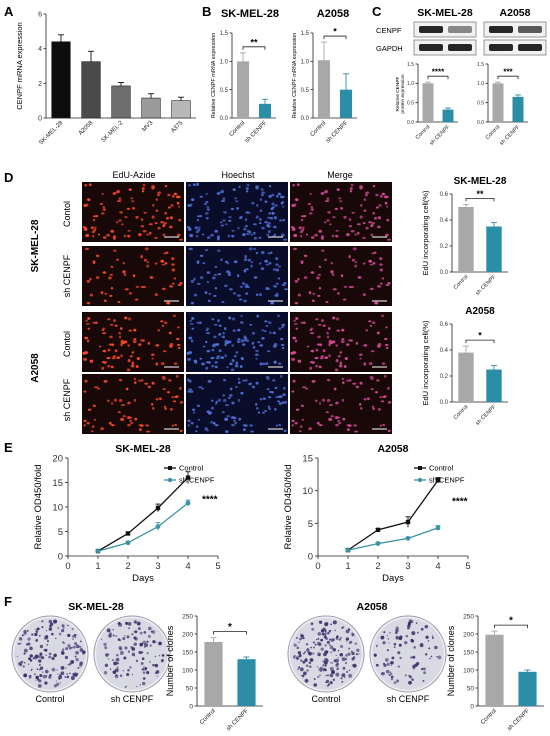  Describe the element at coordinates (206, 11) in the screenshot. I see `panel-letter-b: B` at that location.